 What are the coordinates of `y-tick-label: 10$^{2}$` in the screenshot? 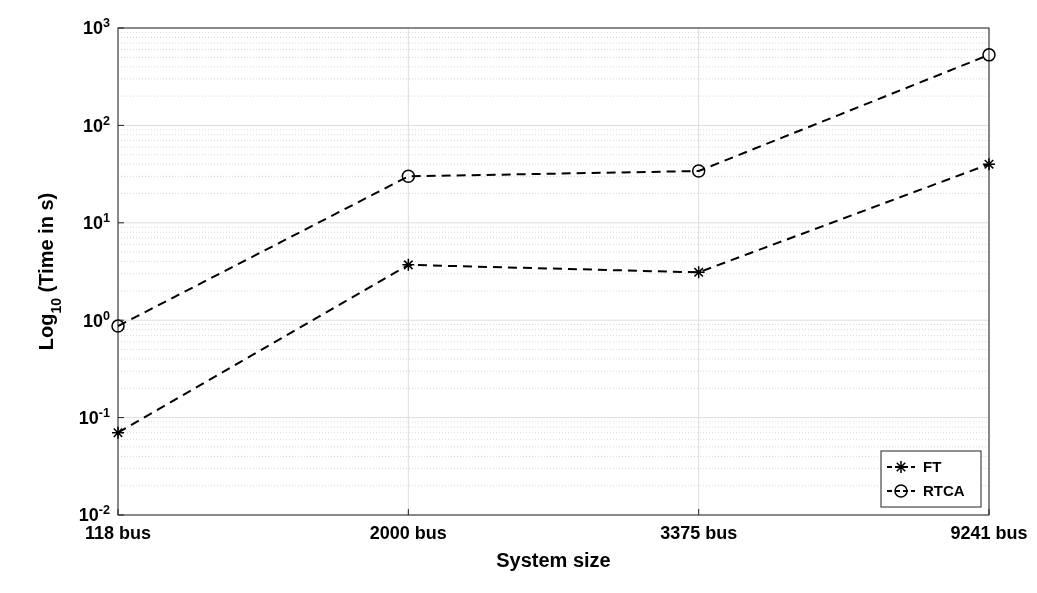 It's located at (96, 124).